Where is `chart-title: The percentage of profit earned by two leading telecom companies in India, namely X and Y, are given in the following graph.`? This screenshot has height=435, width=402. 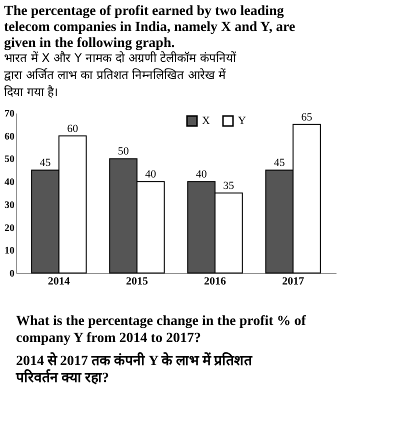 chart-title: The percentage of profit earned by two leading telecom companies in India, namely X and Y, are given in the following graph. is located at coordinates (150, 27).